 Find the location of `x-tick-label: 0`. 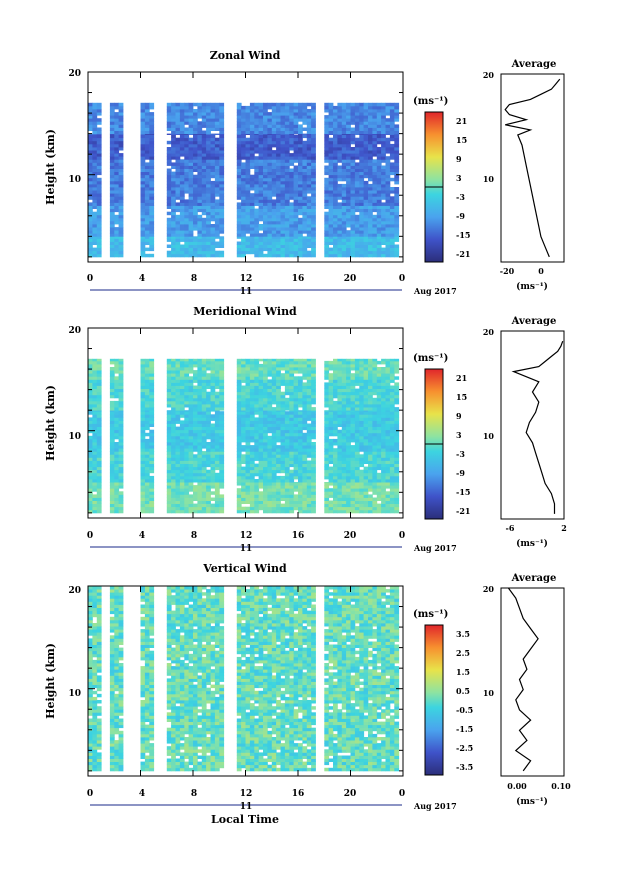

x-tick-label: 0 is located at coordinates (402, 279).